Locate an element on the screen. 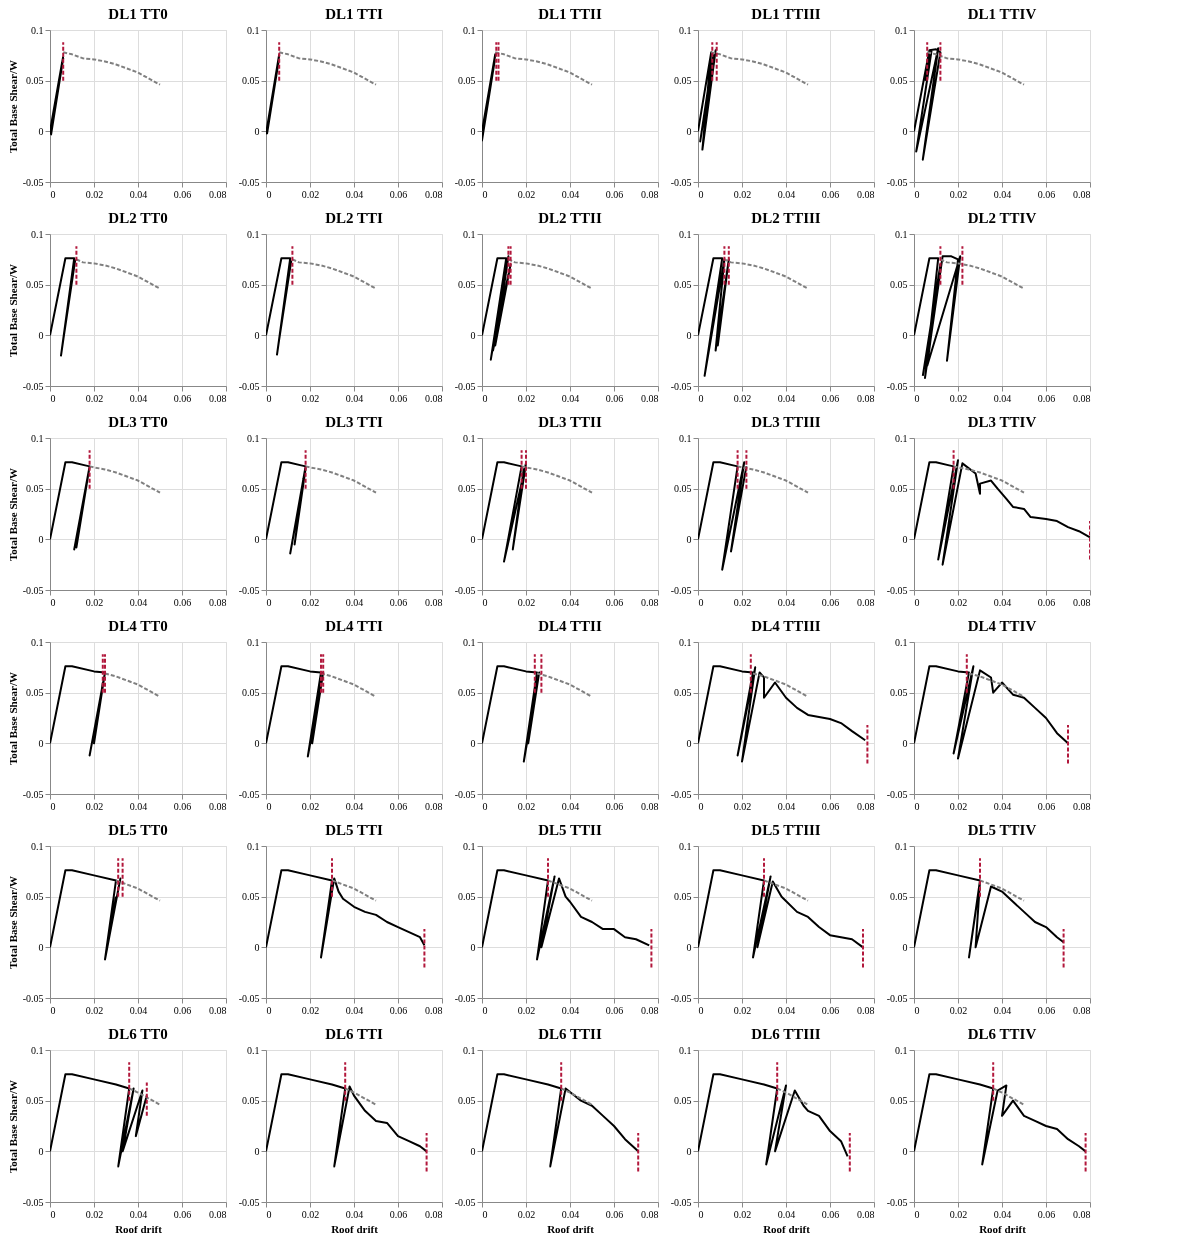 The width and height of the screenshot is (1192, 1255). chart-title: DL2 TTI is located at coordinates (354, 218).